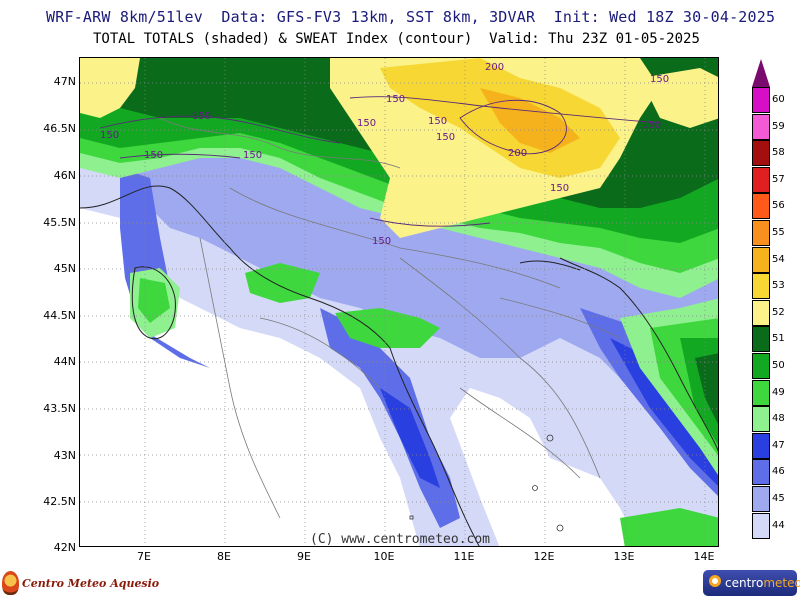 The image size is (800, 600). I want to click on shade-54-core, so click(530, 120).